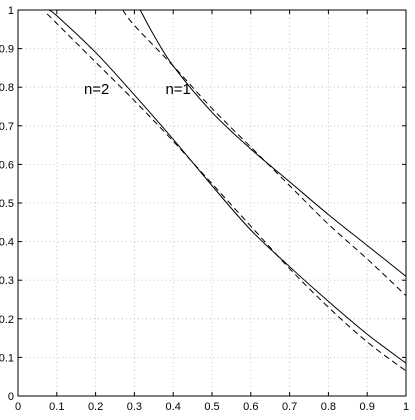  I want to click on x-tick-label: 0.8, so click(328, 407).